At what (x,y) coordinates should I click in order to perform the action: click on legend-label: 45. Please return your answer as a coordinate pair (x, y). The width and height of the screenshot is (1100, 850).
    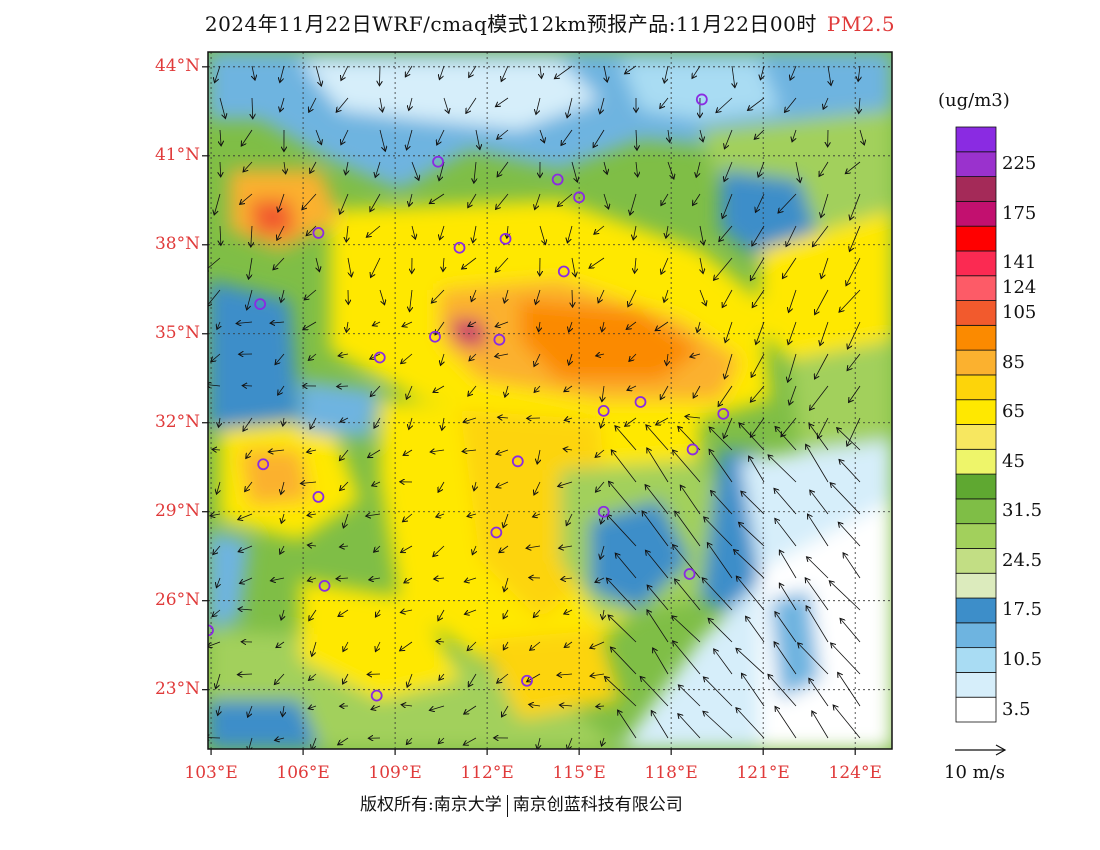
    Looking at the image, I should click on (1013, 461).